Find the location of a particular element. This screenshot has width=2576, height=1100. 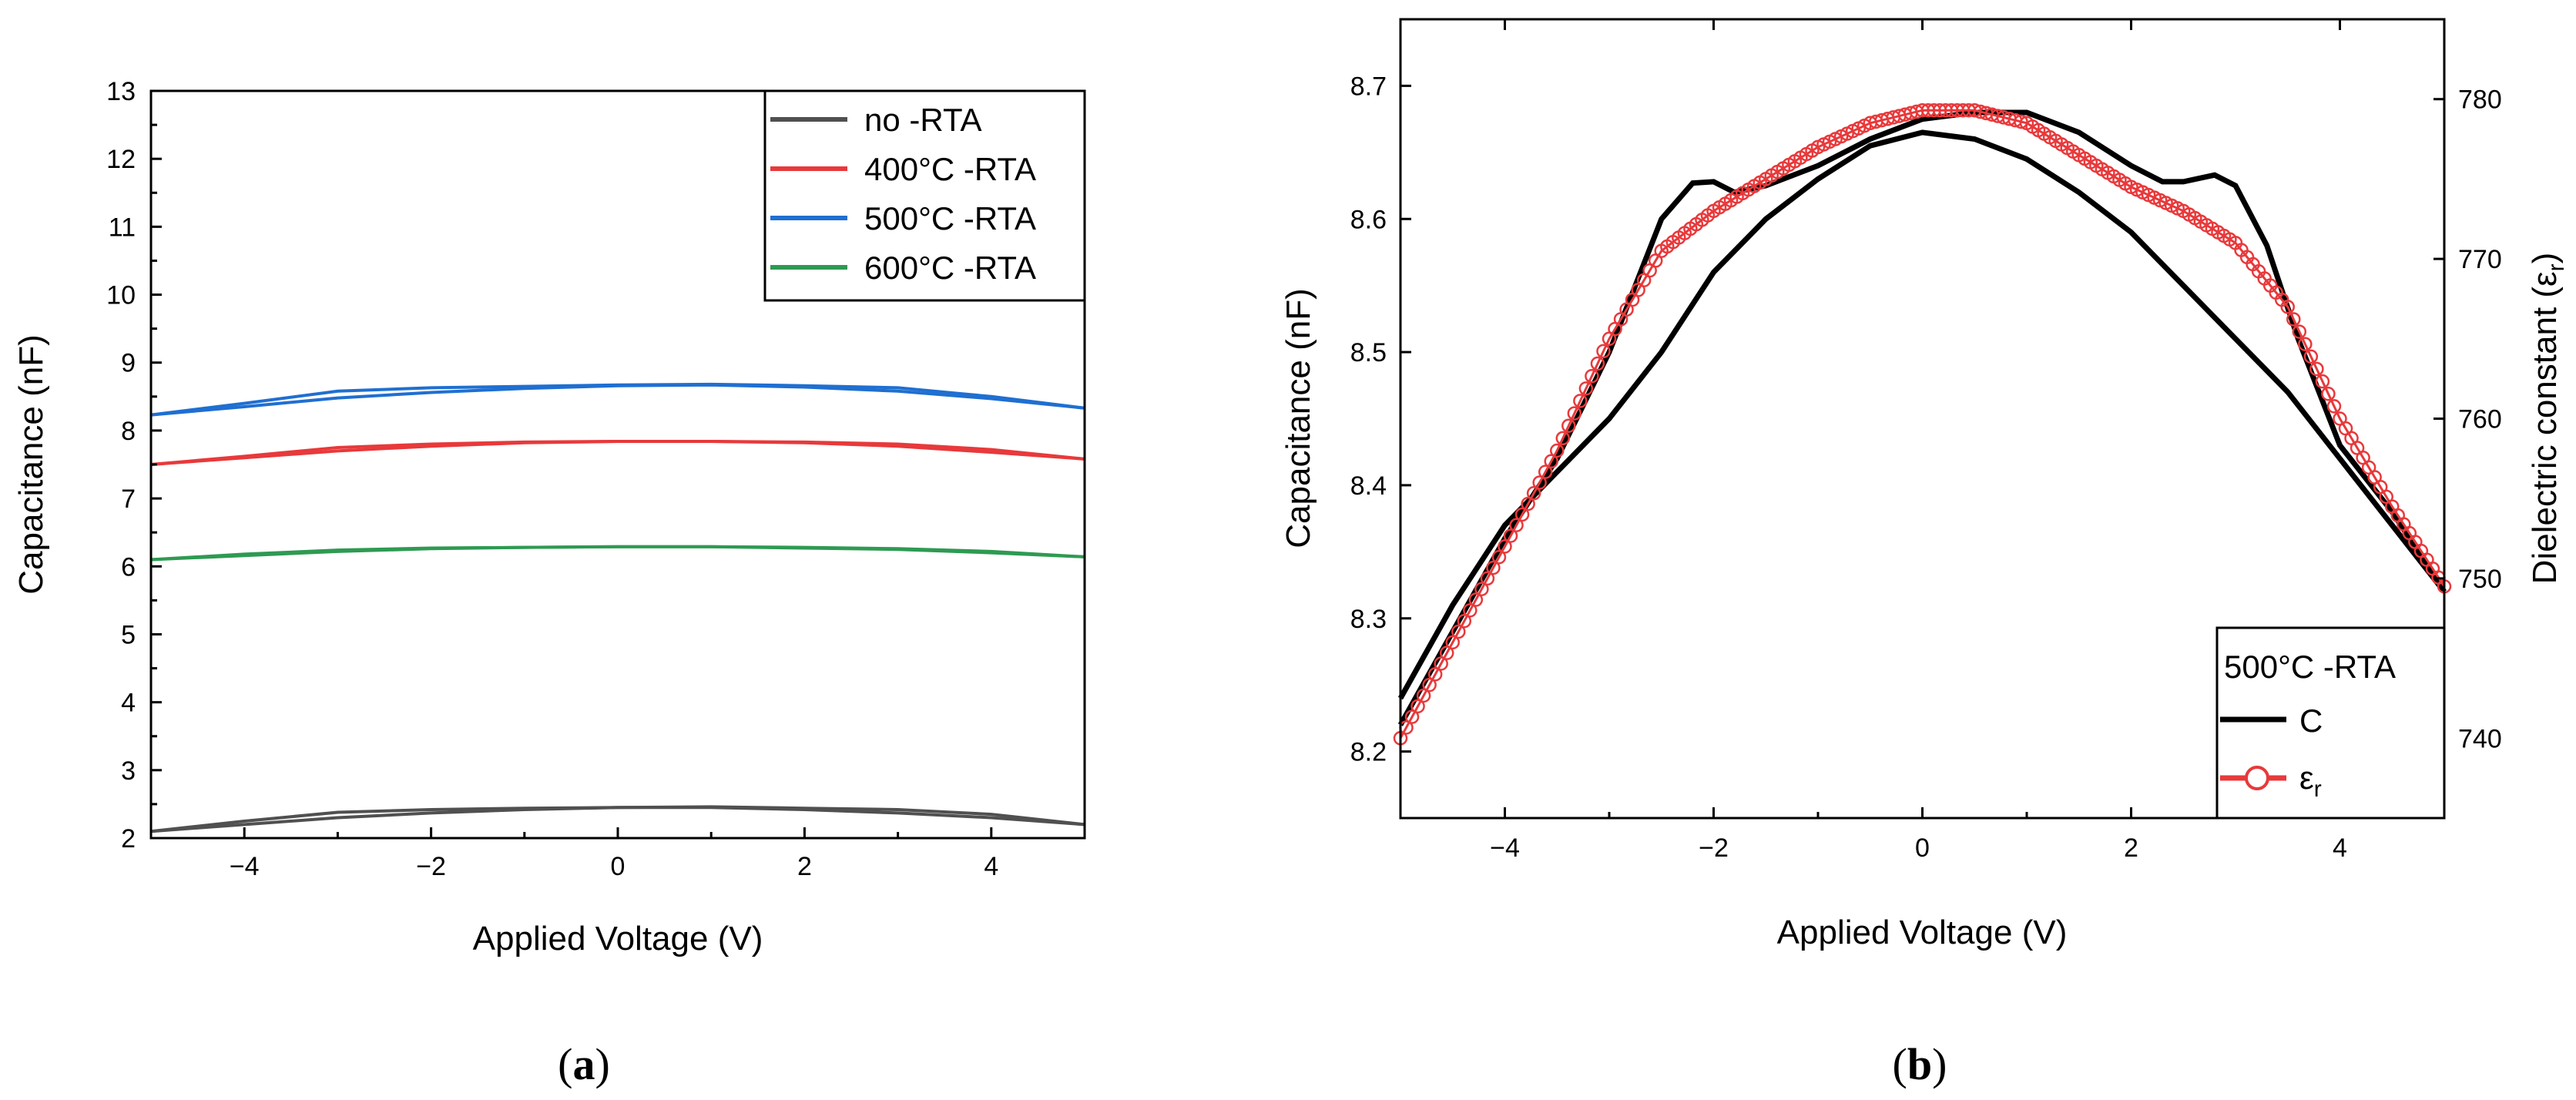

panel-b-y-ticks: 8.2 8.3 8.4 8.5 8.6 8.7 is located at coordinates (1380, 419).